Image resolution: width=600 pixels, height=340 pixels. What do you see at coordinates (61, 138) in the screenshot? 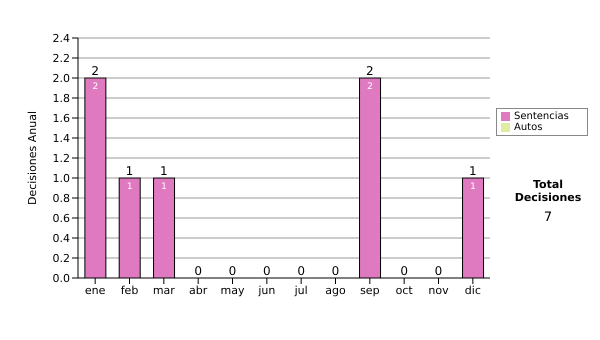
I see `y-tick-label: 1.4` at bounding box center [61, 138].